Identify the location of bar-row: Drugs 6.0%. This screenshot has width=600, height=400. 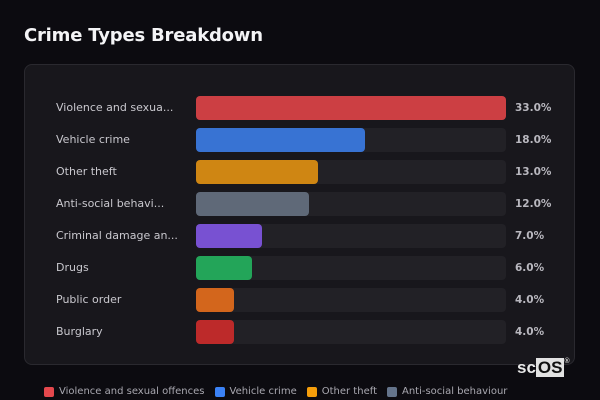
(299, 268).